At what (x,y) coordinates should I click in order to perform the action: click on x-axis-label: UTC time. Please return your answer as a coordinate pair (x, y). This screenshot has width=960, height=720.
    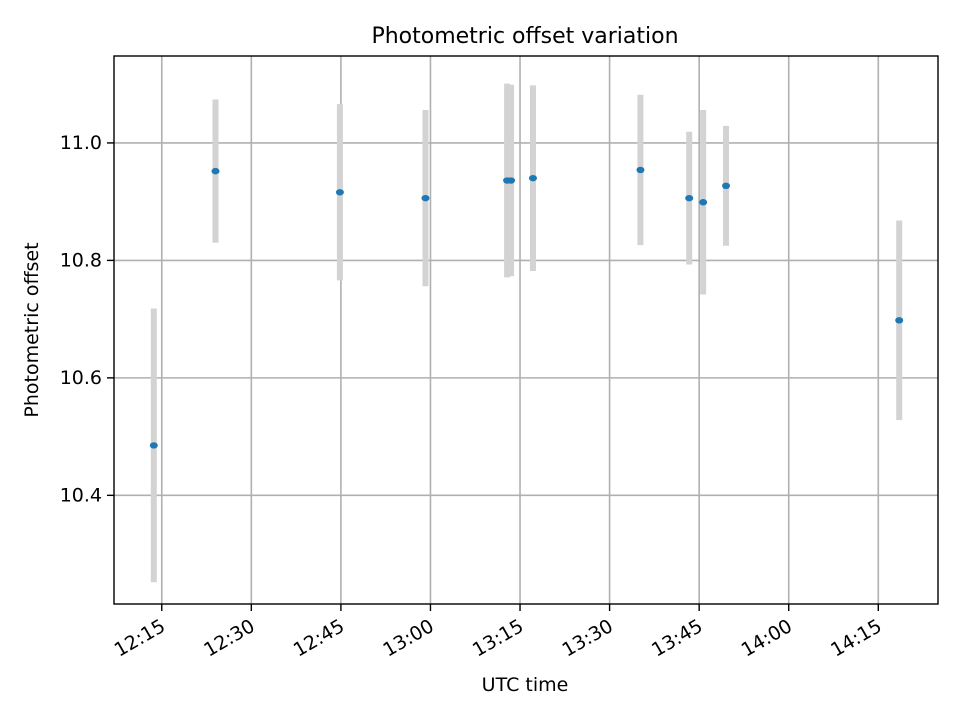
    Looking at the image, I should click on (525, 685).